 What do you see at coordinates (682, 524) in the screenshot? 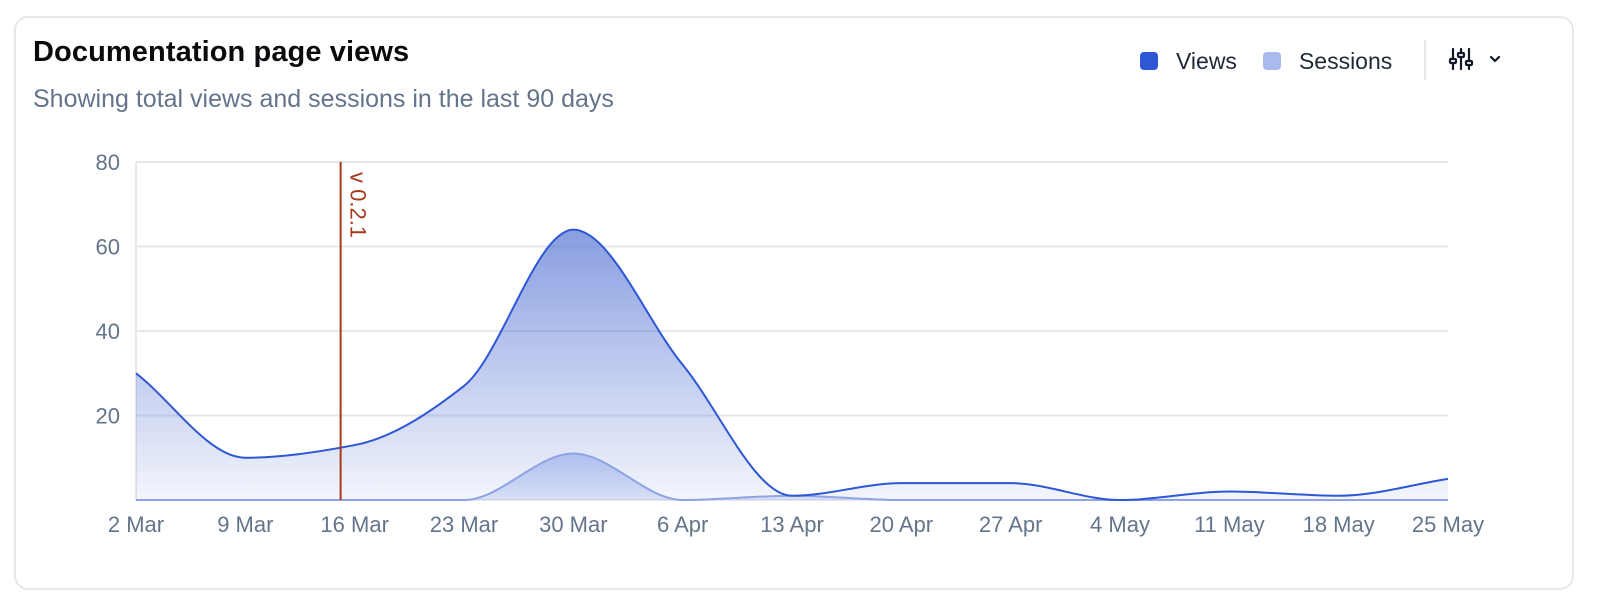
I see `x-tick-label: 6 Apr` at bounding box center [682, 524].